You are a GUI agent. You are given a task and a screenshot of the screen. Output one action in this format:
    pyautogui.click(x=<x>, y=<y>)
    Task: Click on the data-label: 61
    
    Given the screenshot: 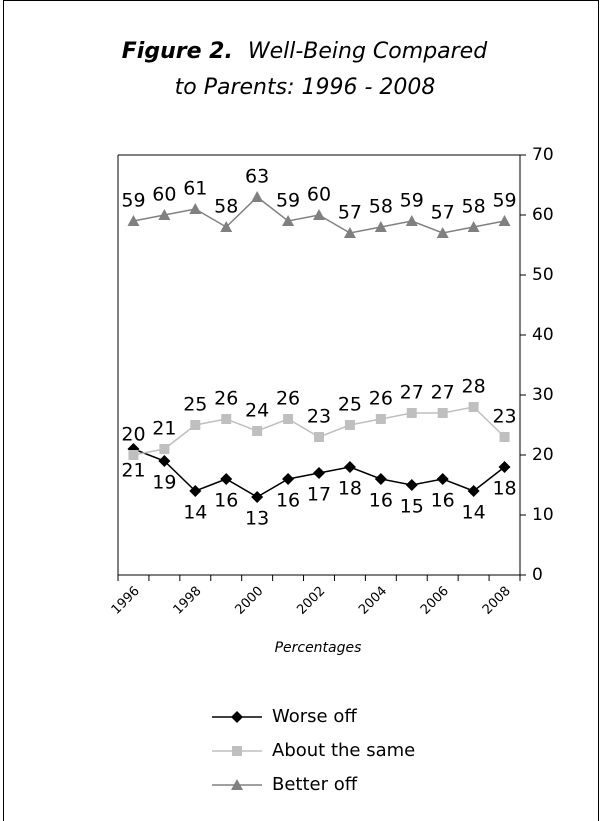 What is the action you would take?
    pyautogui.click(x=195, y=189)
    